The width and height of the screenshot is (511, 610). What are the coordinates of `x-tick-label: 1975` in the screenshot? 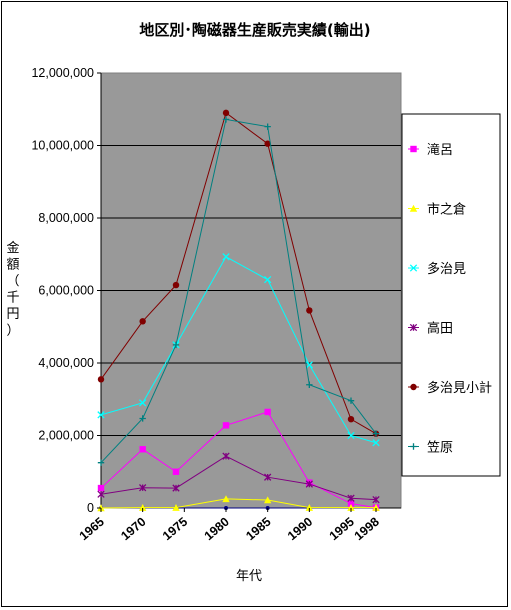 It's located at (175, 529).